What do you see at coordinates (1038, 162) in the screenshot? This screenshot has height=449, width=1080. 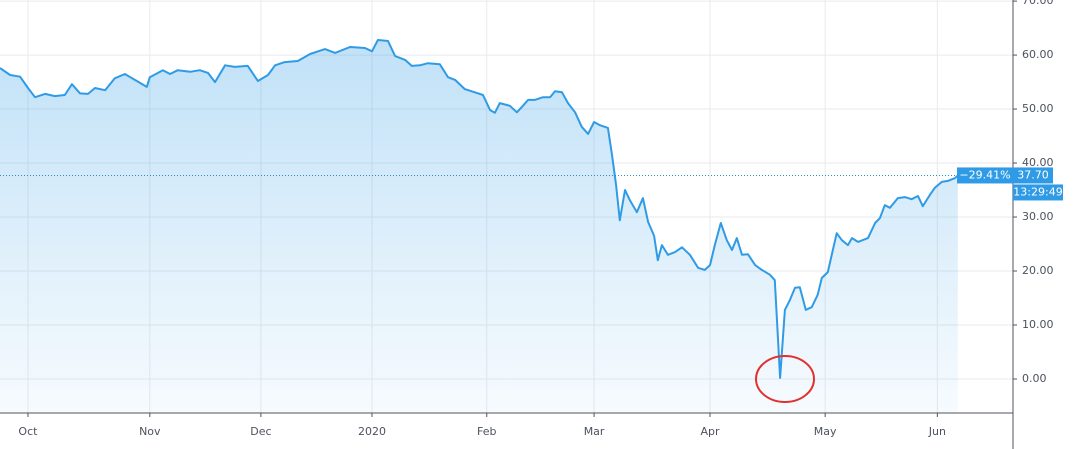 I see `y-tick-label: 40.00` at bounding box center [1038, 162].